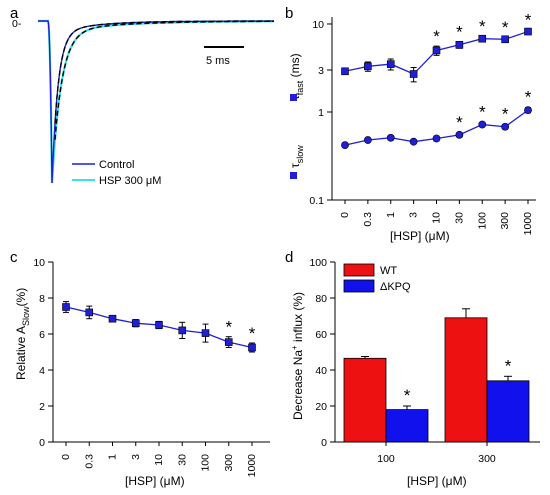 The image size is (550, 495). Describe the element at coordinates (42, 371) in the screenshot. I see `panel-c-y-tick-label: 4` at that location.